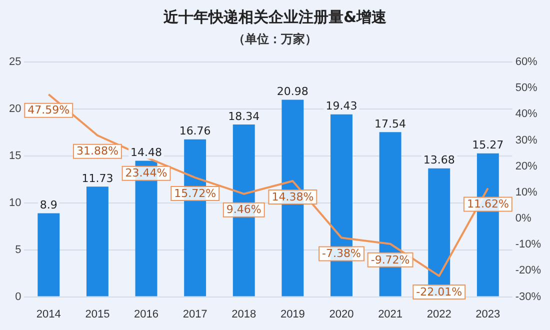 This screenshot has height=330, width=550. Describe the element at coordinates (439, 291) in the screenshot. I see `data-label: -22.01%` at that location.